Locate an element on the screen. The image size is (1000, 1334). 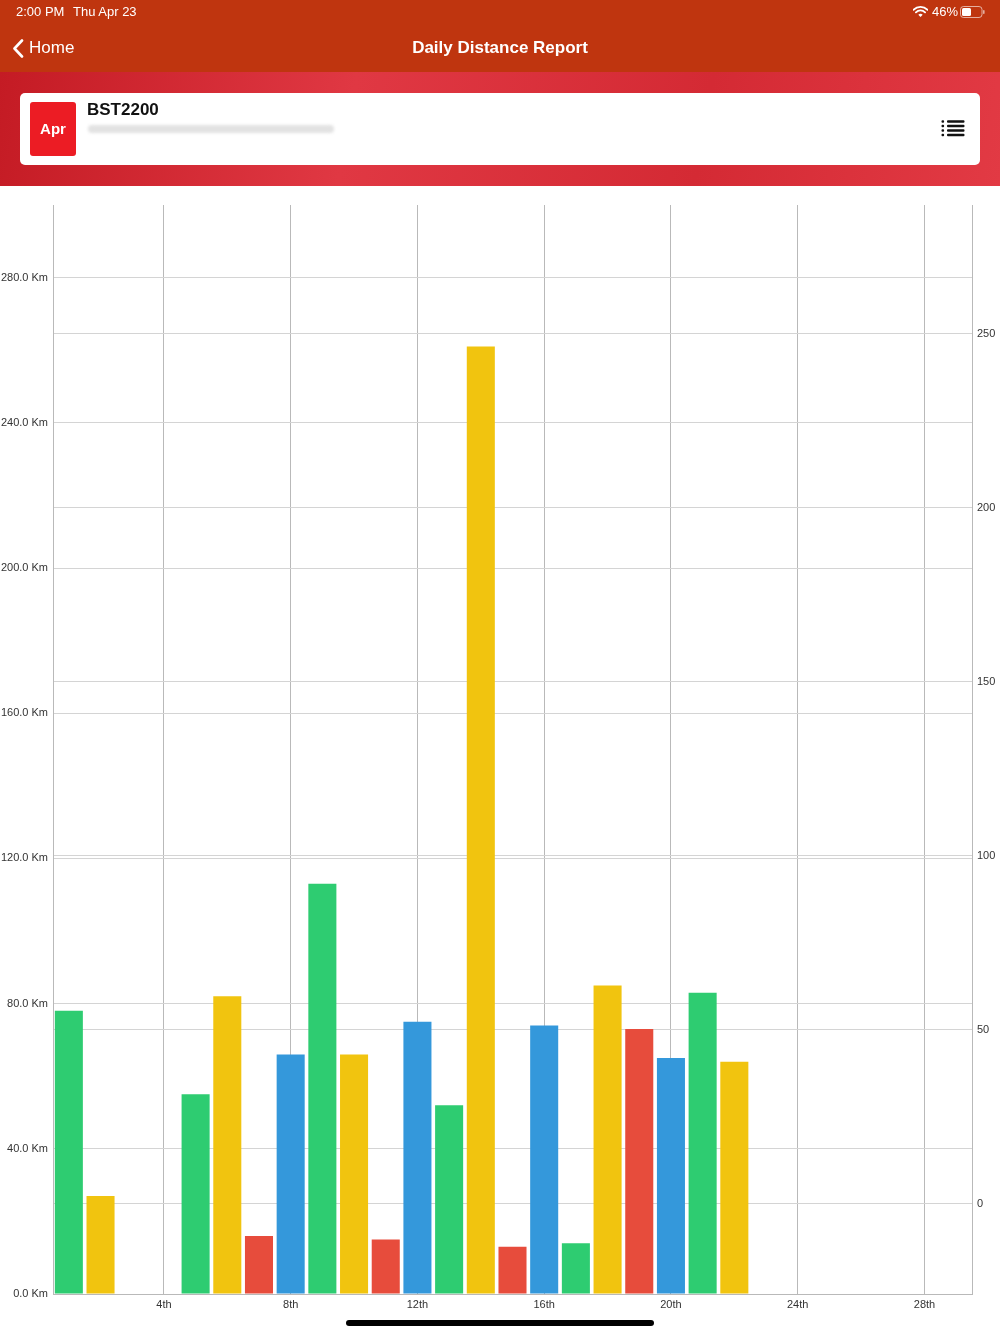
text: Home is located at coordinates (52, 48).